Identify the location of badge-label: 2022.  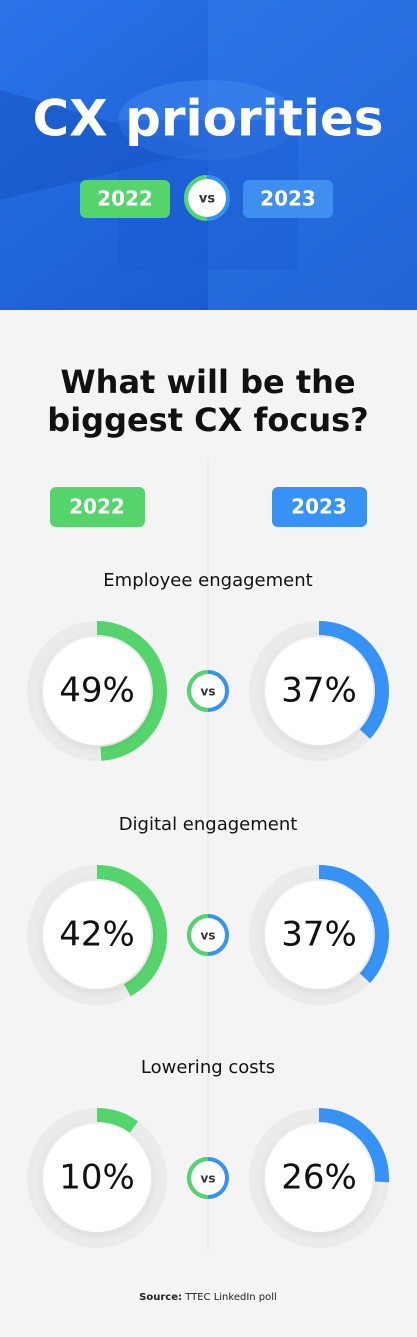
(125, 199).